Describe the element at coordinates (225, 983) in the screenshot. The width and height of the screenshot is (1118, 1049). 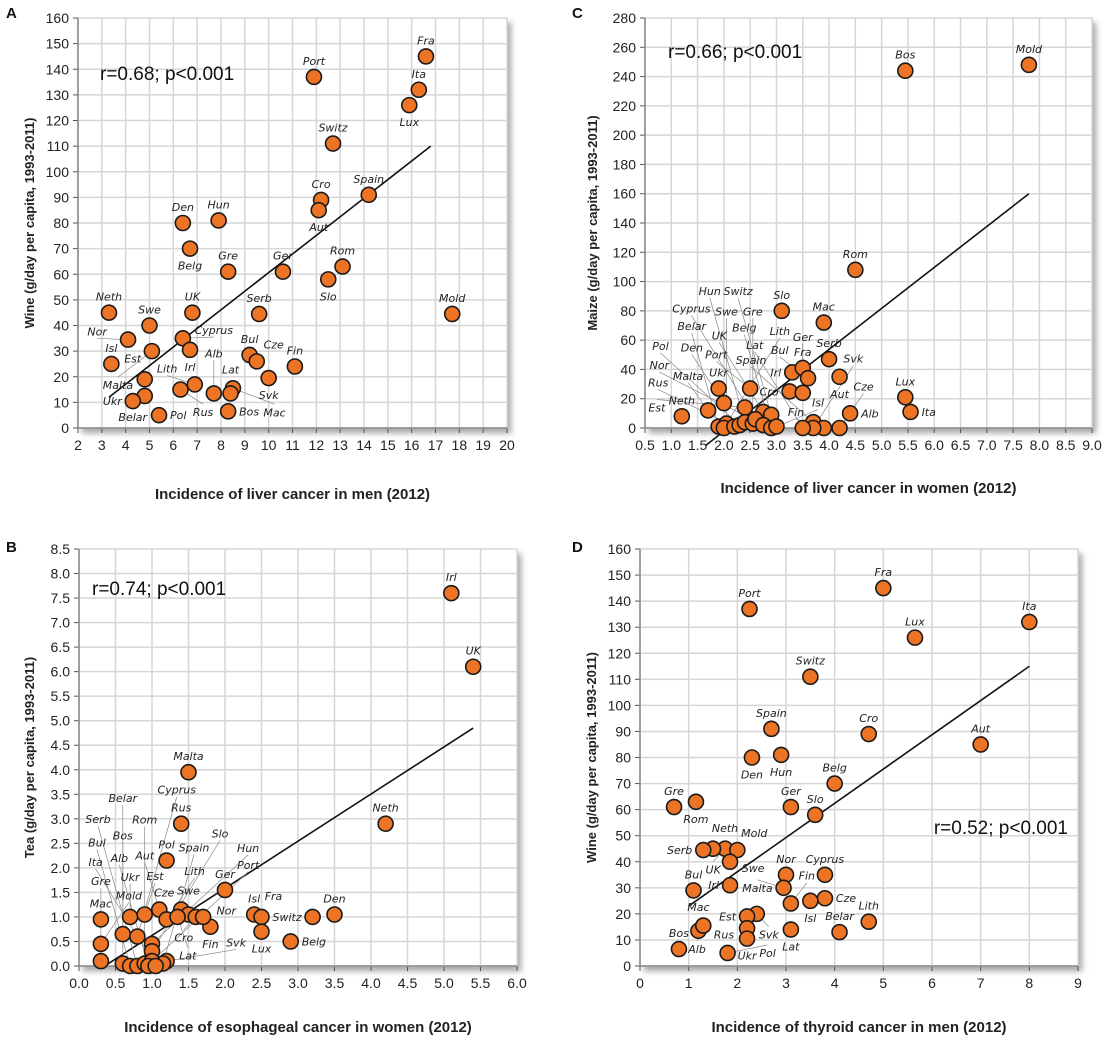
I see `x-tick-label: 2.0` at that location.